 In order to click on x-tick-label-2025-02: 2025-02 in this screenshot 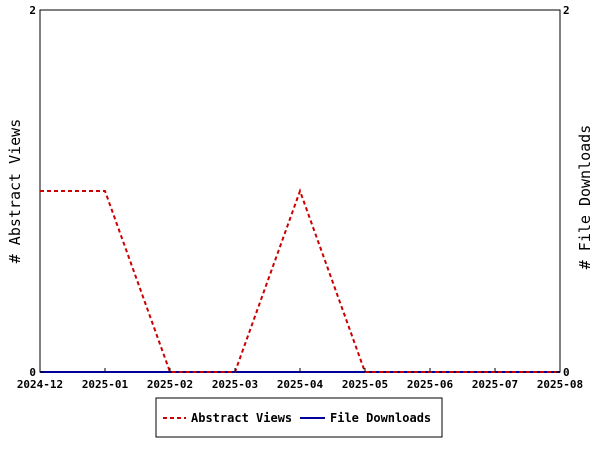, I will do `click(170, 384)`.